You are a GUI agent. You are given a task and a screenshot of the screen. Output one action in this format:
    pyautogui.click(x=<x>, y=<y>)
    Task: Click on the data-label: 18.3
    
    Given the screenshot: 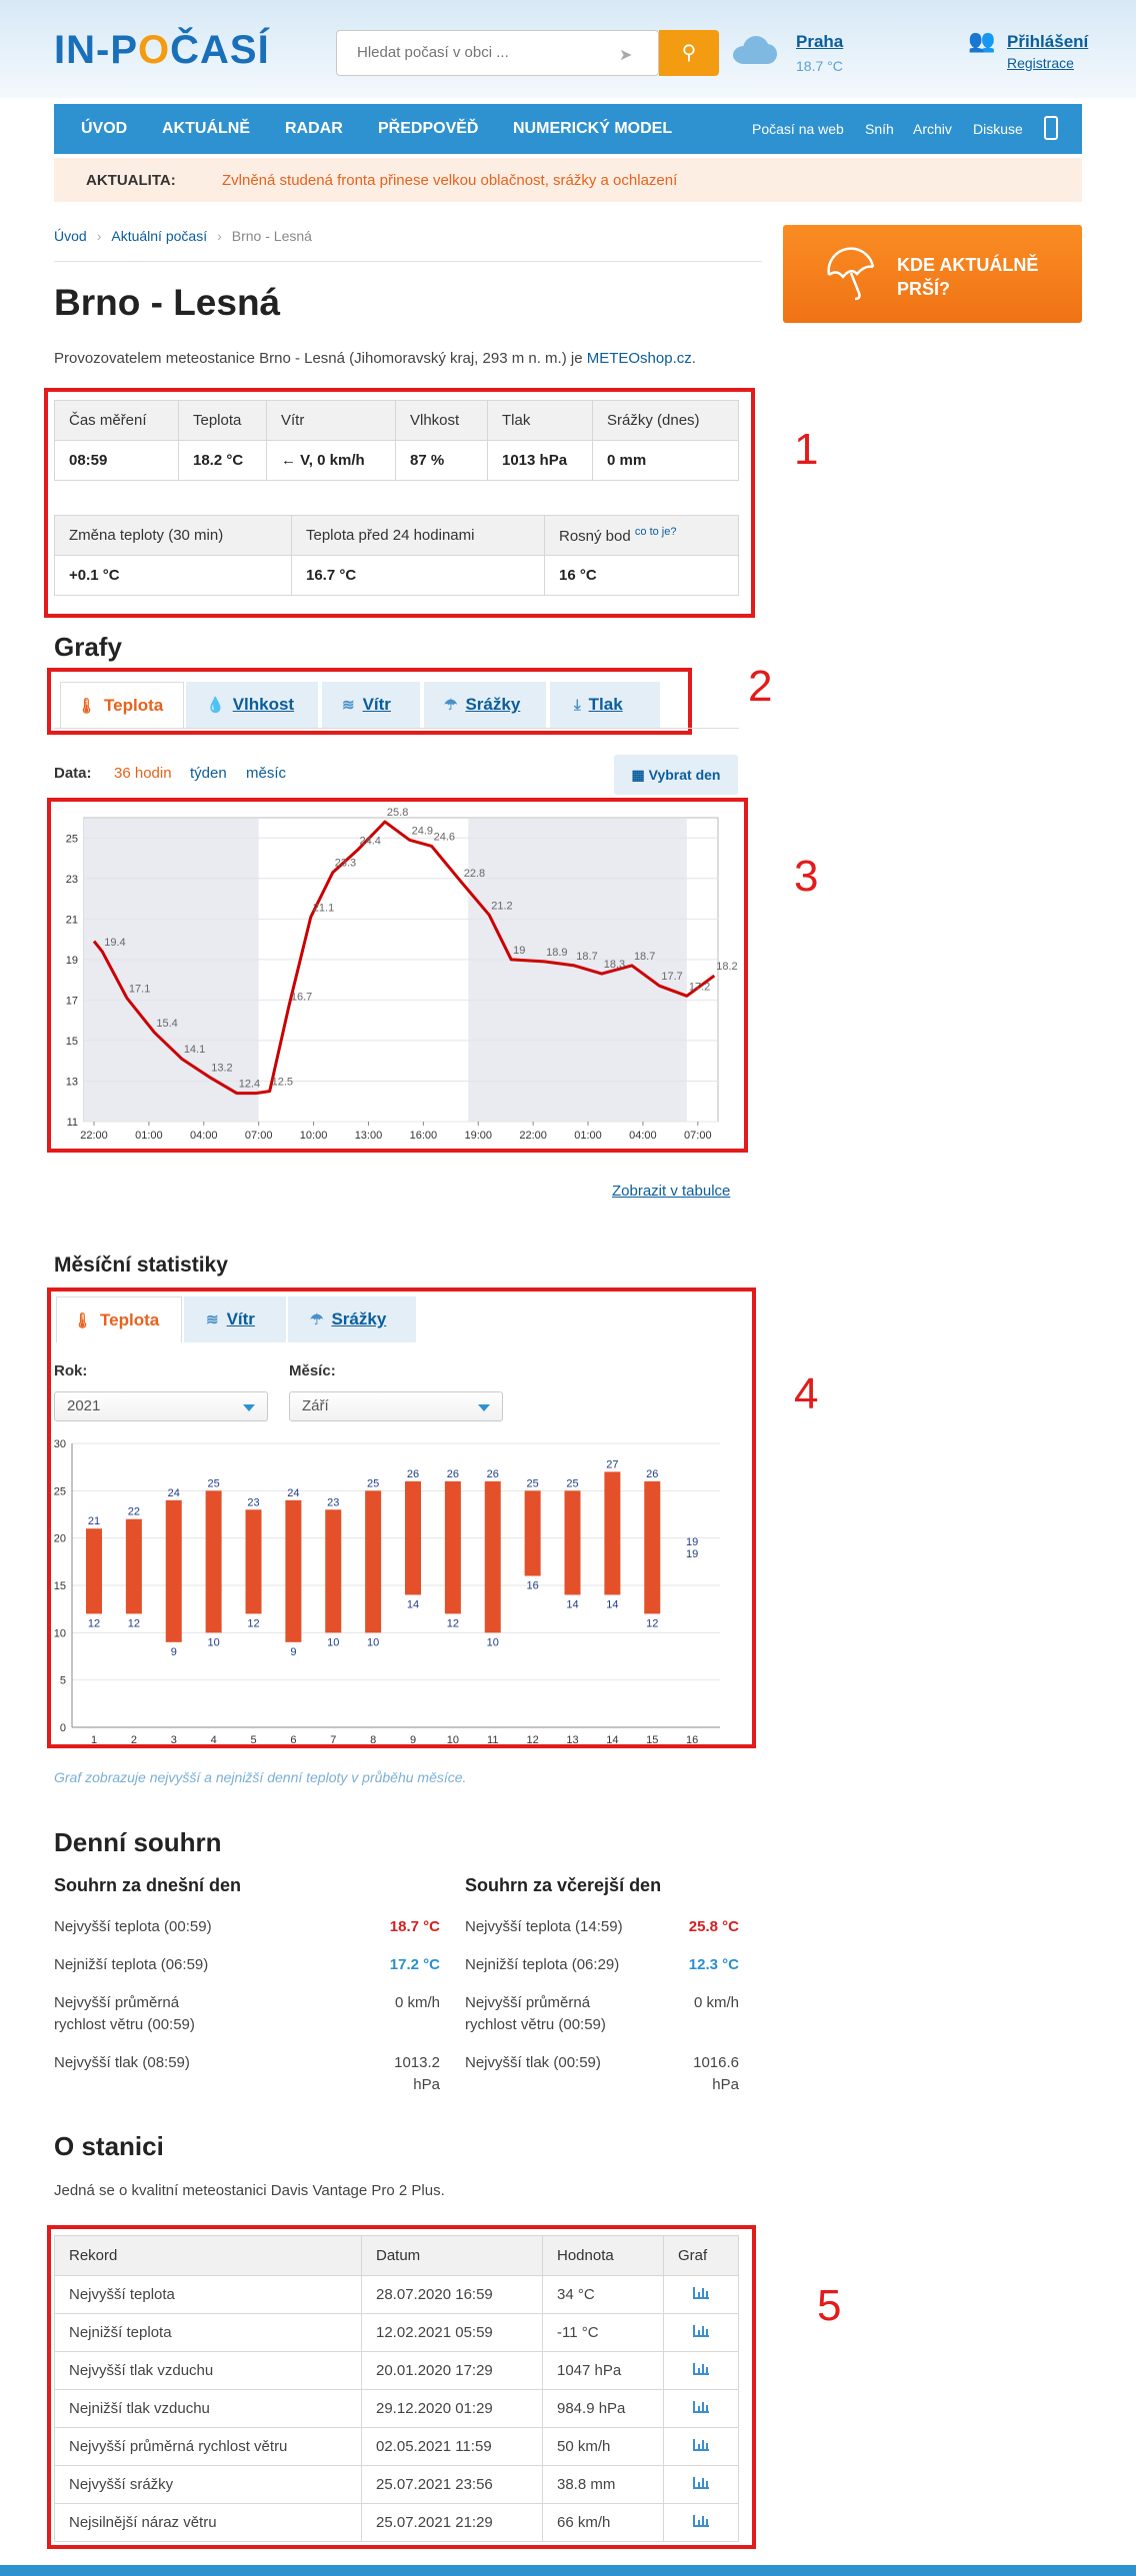 What is the action you would take?
    pyautogui.click(x=614, y=965)
    